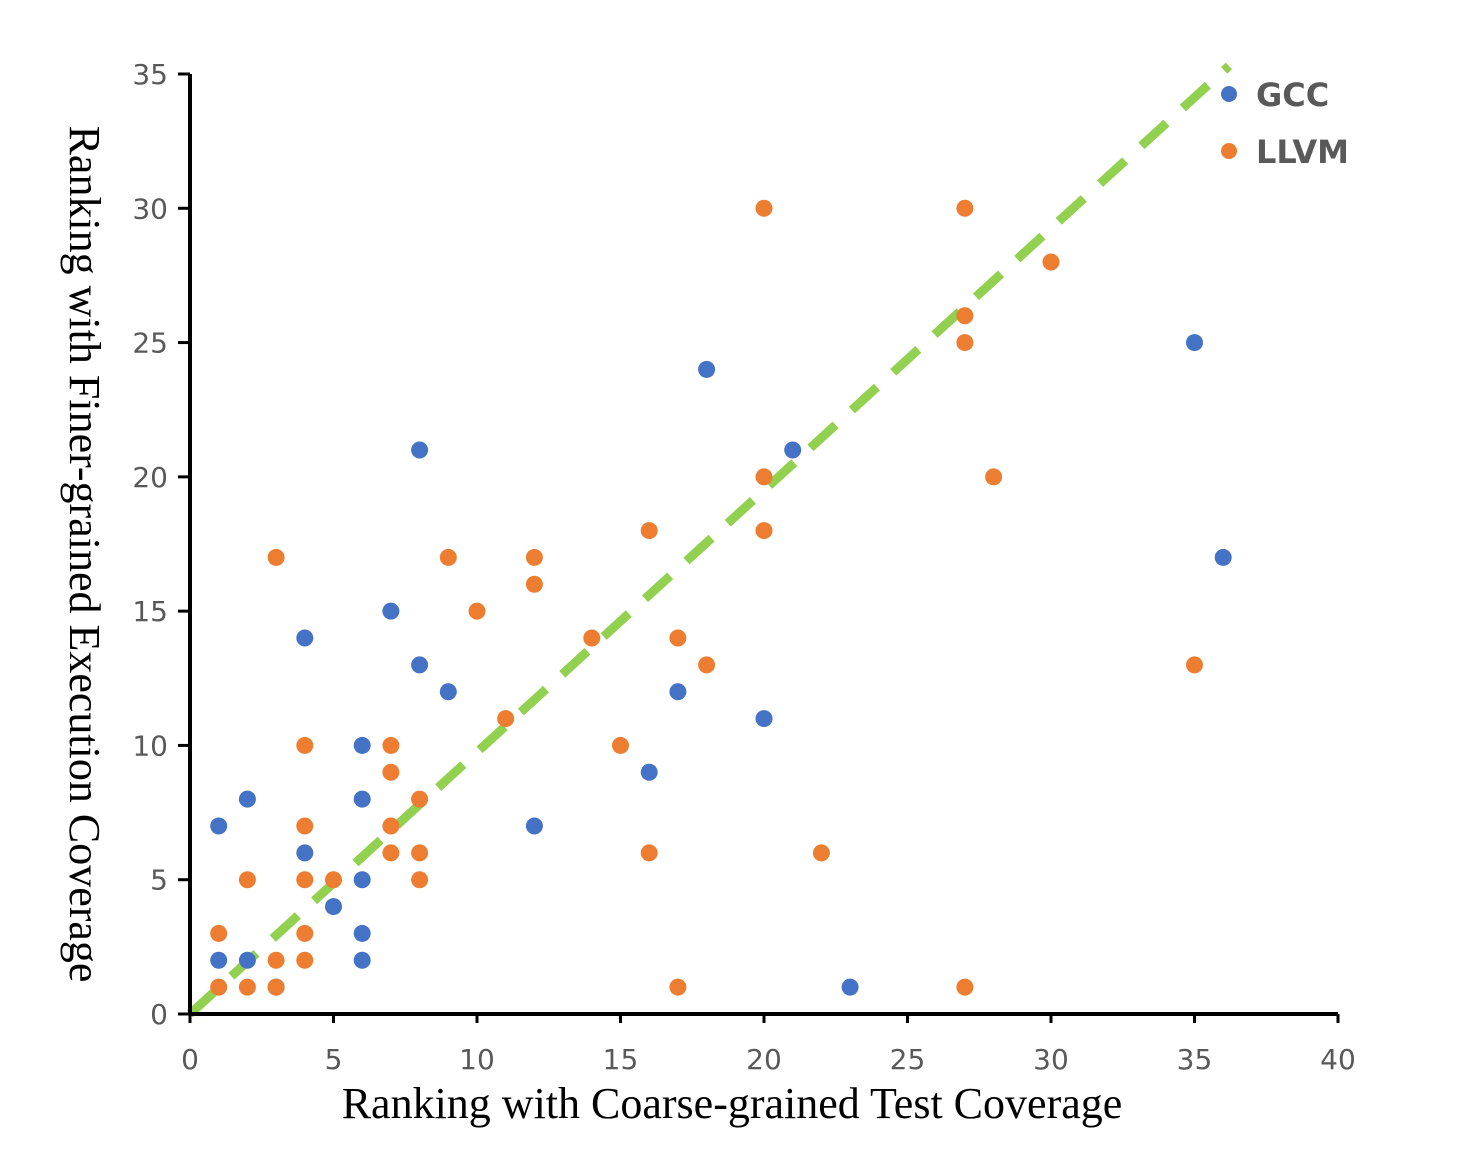  Describe the element at coordinates (1229, 151) in the screenshot. I see `legend-marker-llvm` at that location.